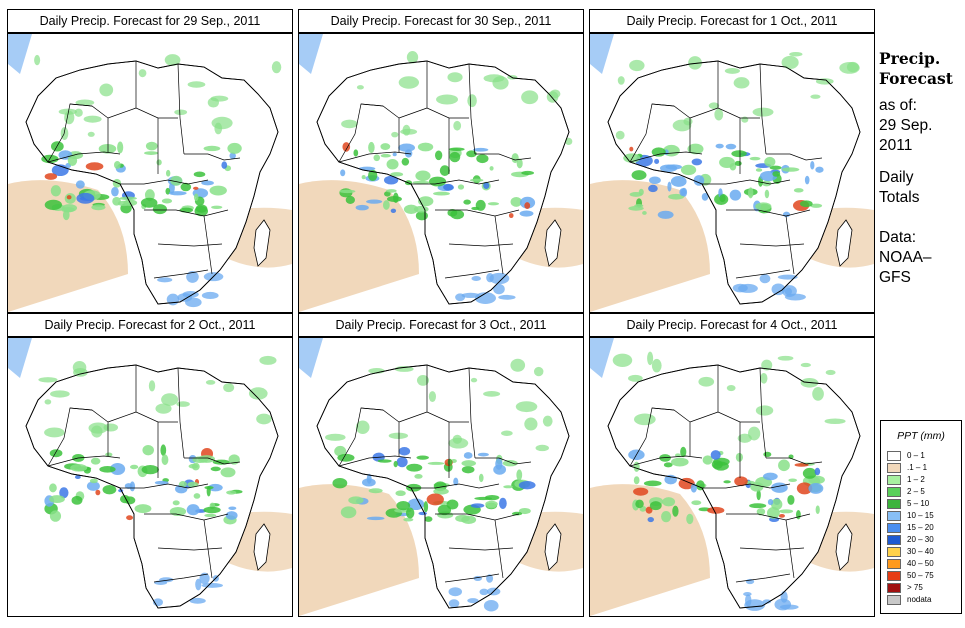  Describe the element at coordinates (916, 479) in the screenshot. I see `legend-label: 1 – 2` at that location.